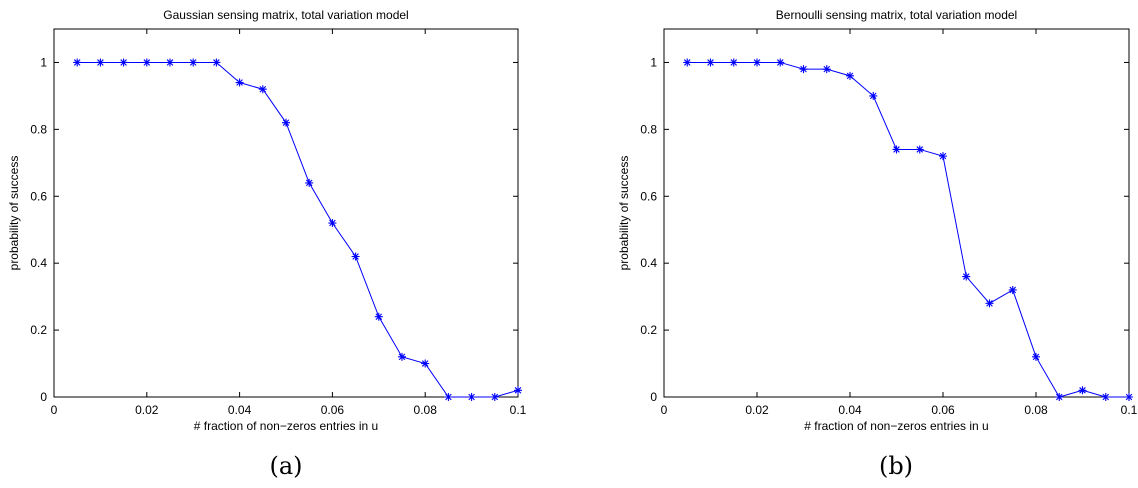  What do you see at coordinates (38, 263) in the screenshot?
I see `y-tick-label: 0.4` at bounding box center [38, 263].